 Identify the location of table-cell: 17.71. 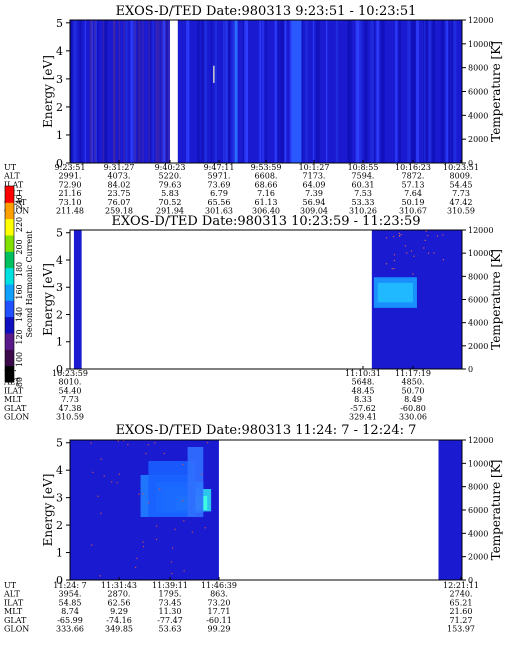
(219, 611).